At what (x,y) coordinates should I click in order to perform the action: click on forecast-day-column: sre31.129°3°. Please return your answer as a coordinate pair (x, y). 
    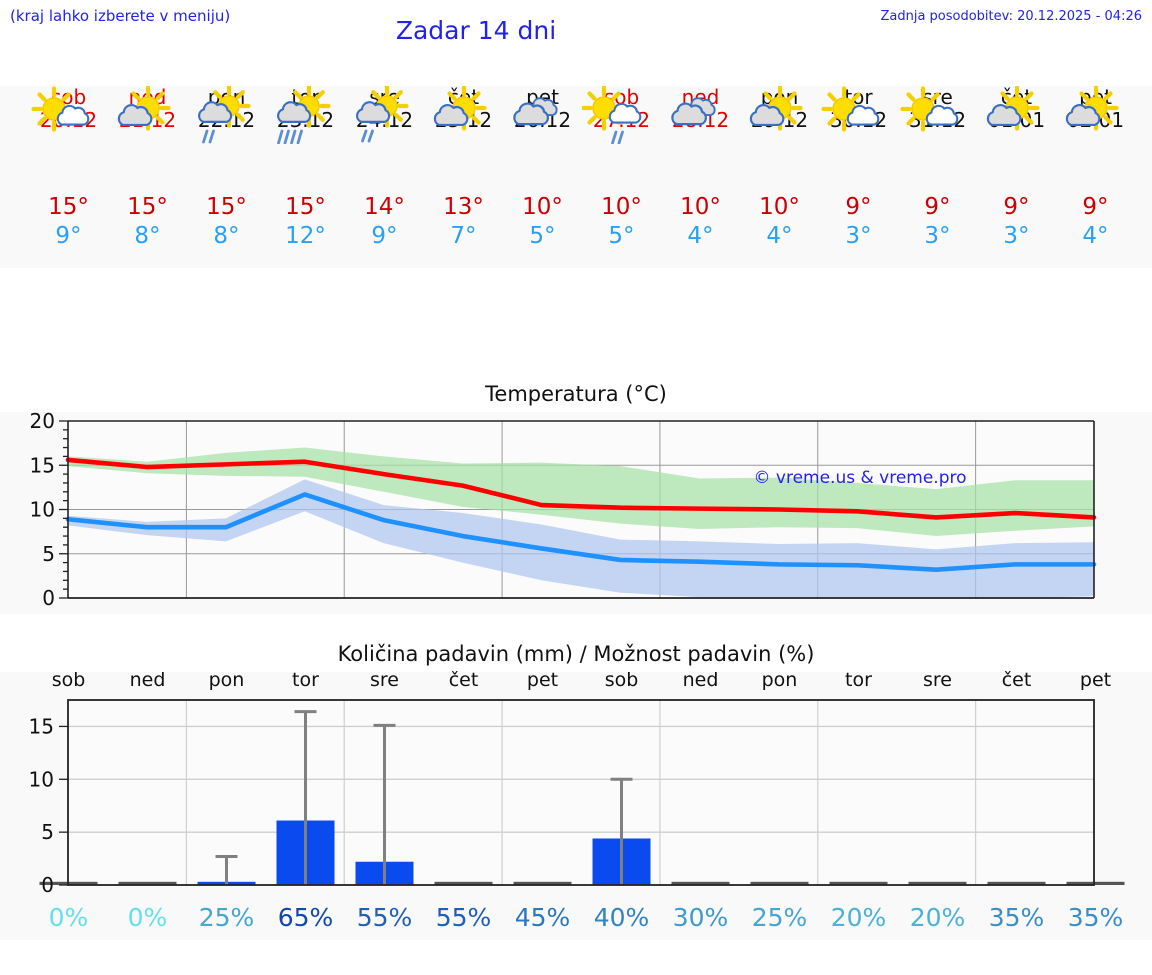
    Looking at the image, I should click on (937, 168).